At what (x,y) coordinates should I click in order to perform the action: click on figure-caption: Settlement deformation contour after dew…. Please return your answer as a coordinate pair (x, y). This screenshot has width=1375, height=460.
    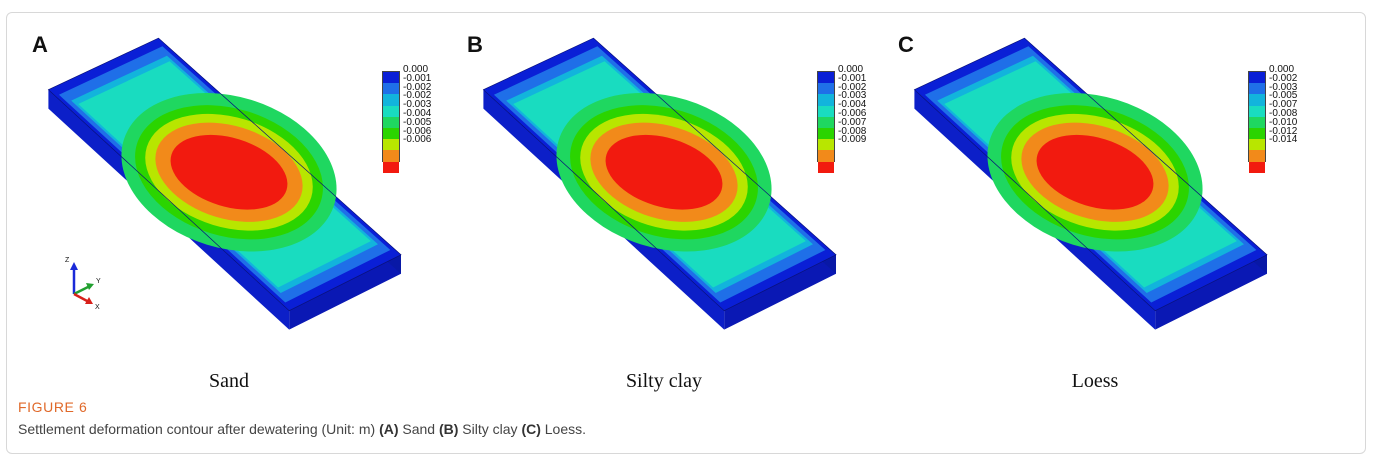
    Looking at the image, I should click on (302, 429).